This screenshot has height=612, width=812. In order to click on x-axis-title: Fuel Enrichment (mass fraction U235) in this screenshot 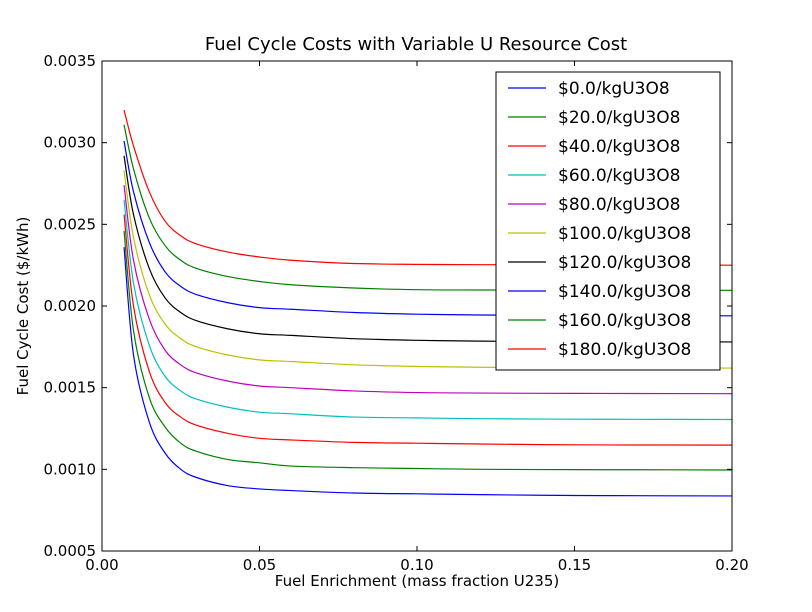, I will do `click(417, 581)`.